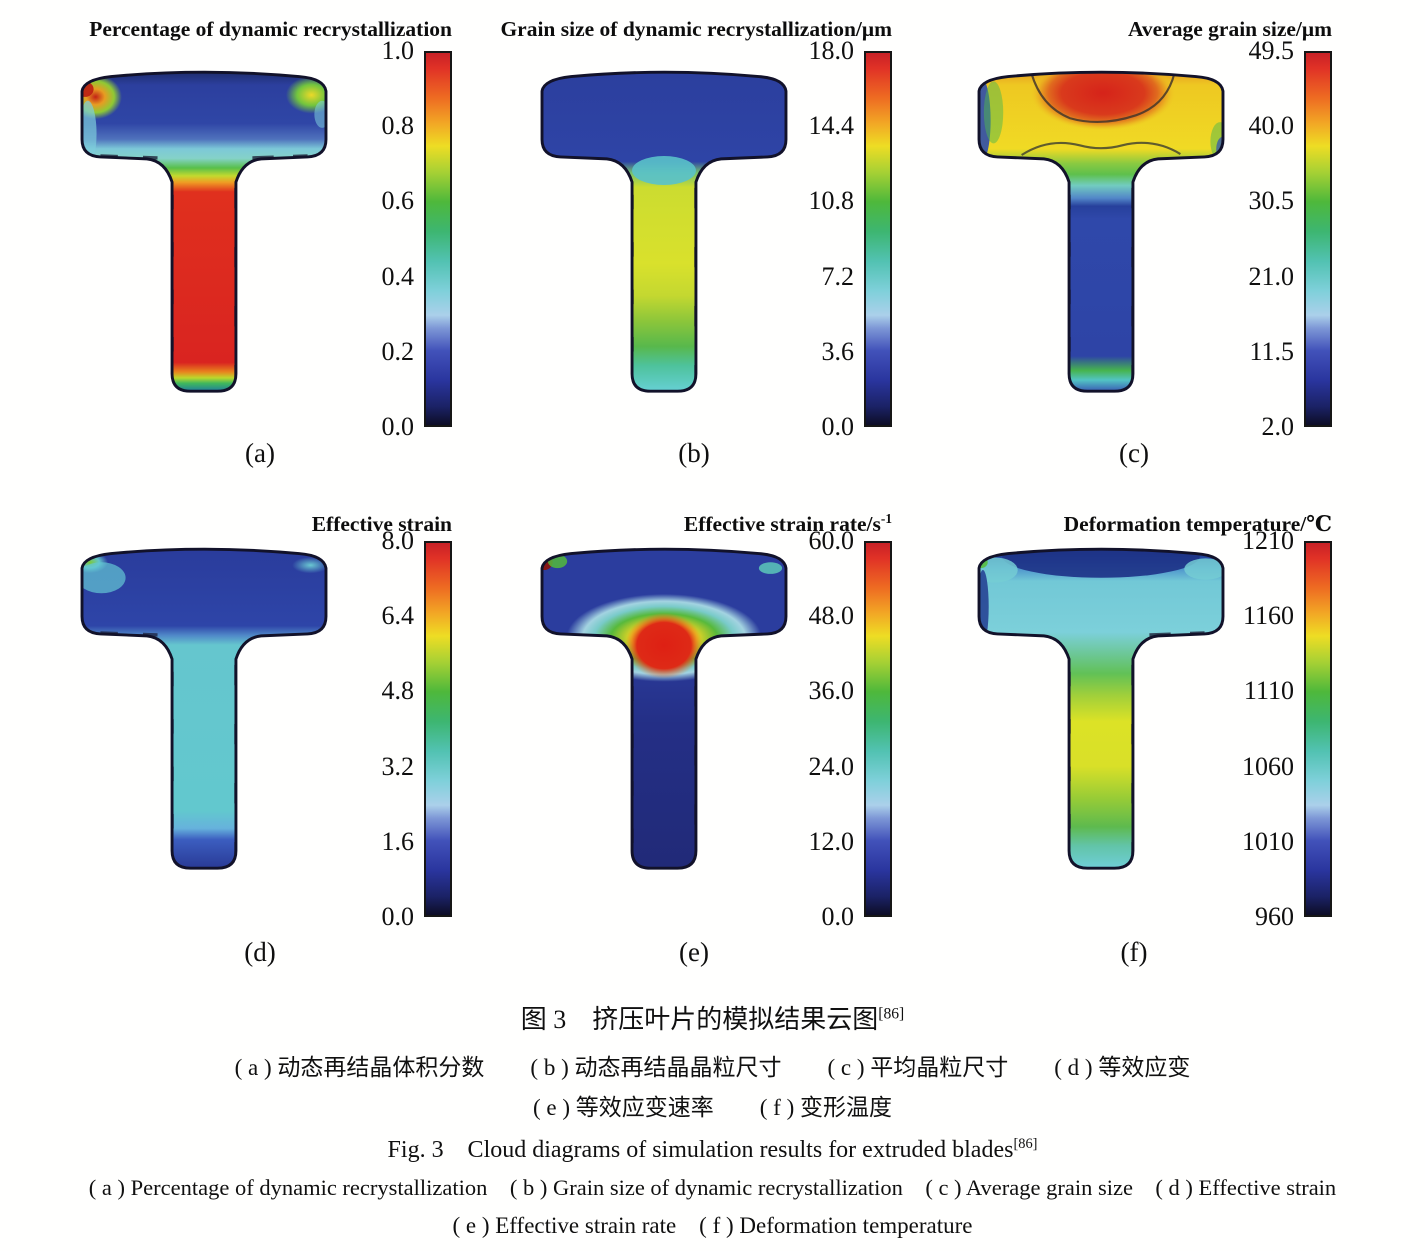  Describe the element at coordinates (831, 616) in the screenshot. I see `colorbar-tick: 48.0` at that location.